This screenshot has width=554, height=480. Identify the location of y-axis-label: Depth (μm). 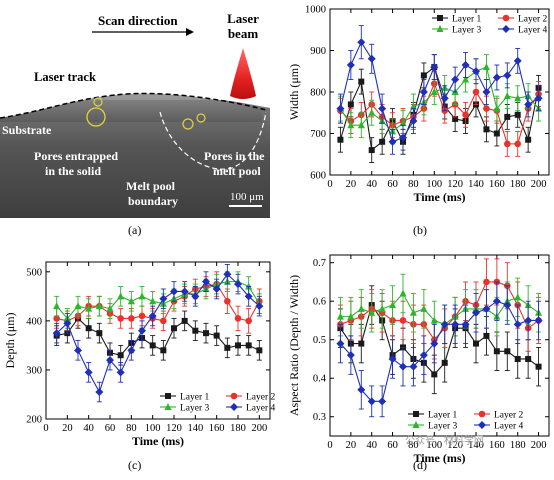
(10, 340).